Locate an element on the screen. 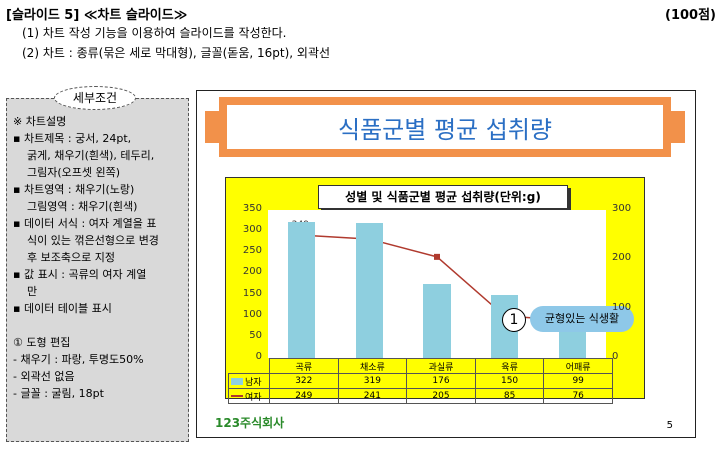 The height and width of the screenshot is (455, 728). table-series-name: 여자 is located at coordinates (253, 397).